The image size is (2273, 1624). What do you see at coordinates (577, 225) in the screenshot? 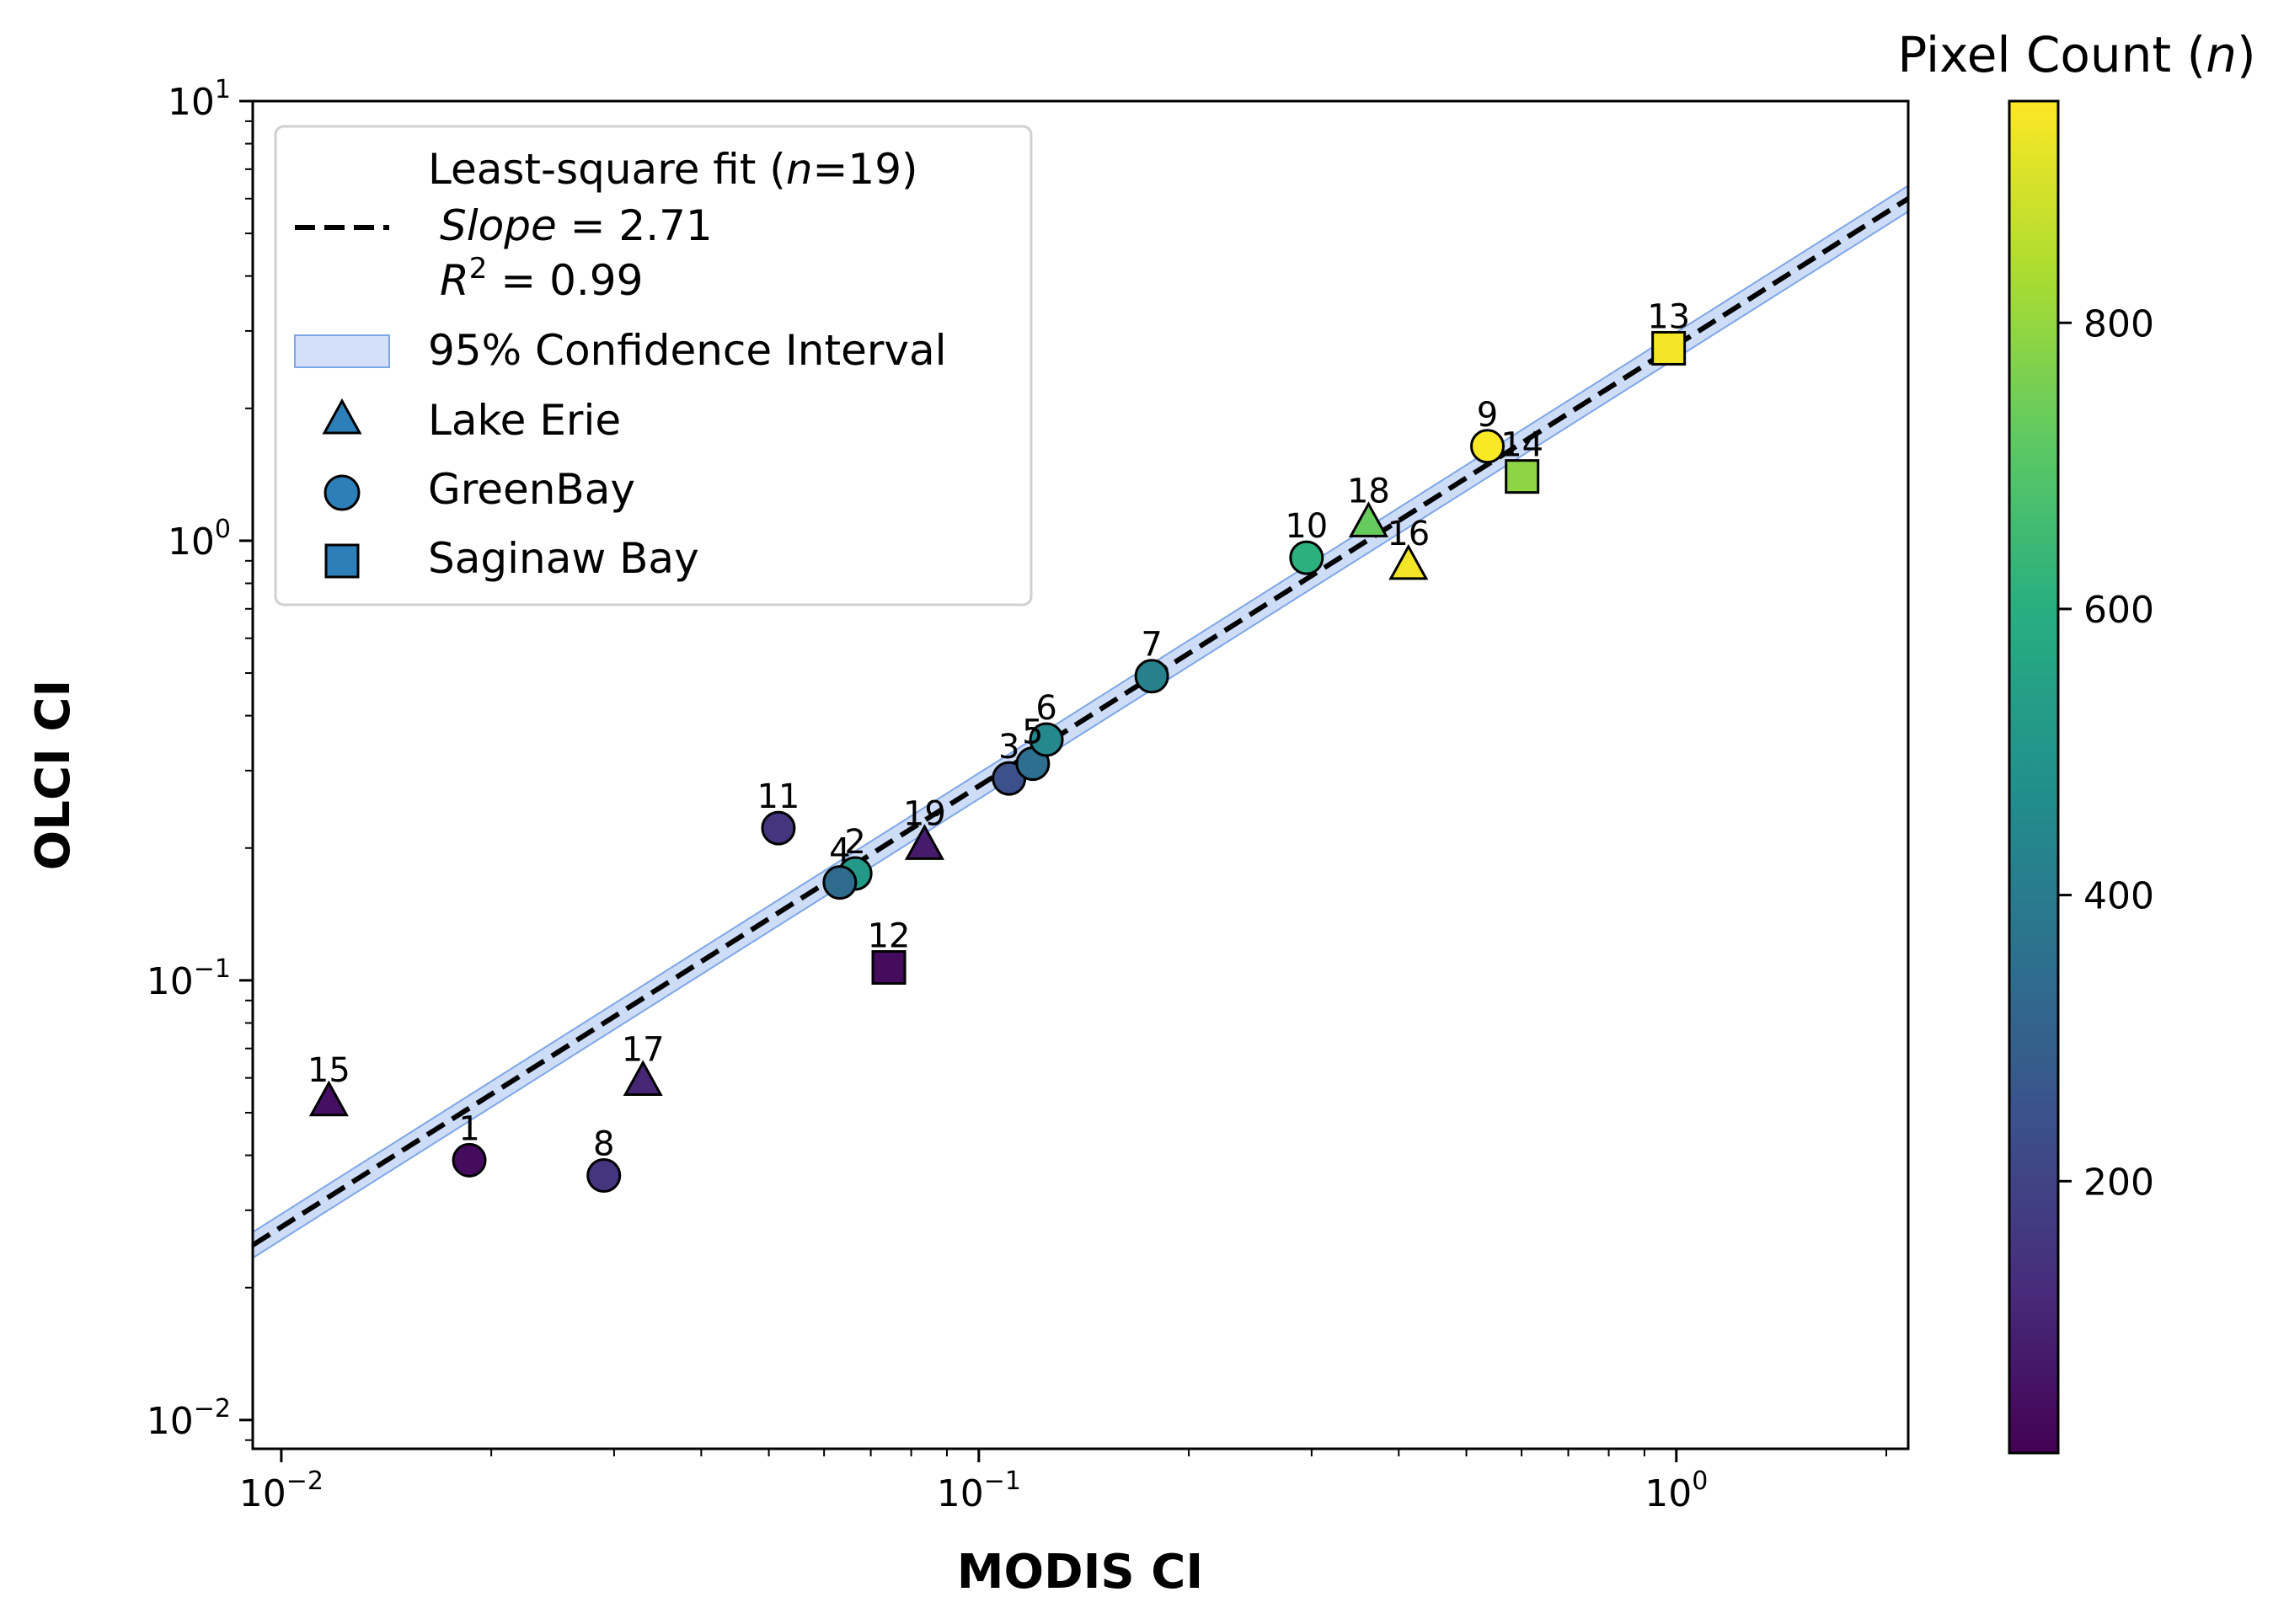
I see `legend-slope-label: Slope = 2.71` at bounding box center [577, 225].